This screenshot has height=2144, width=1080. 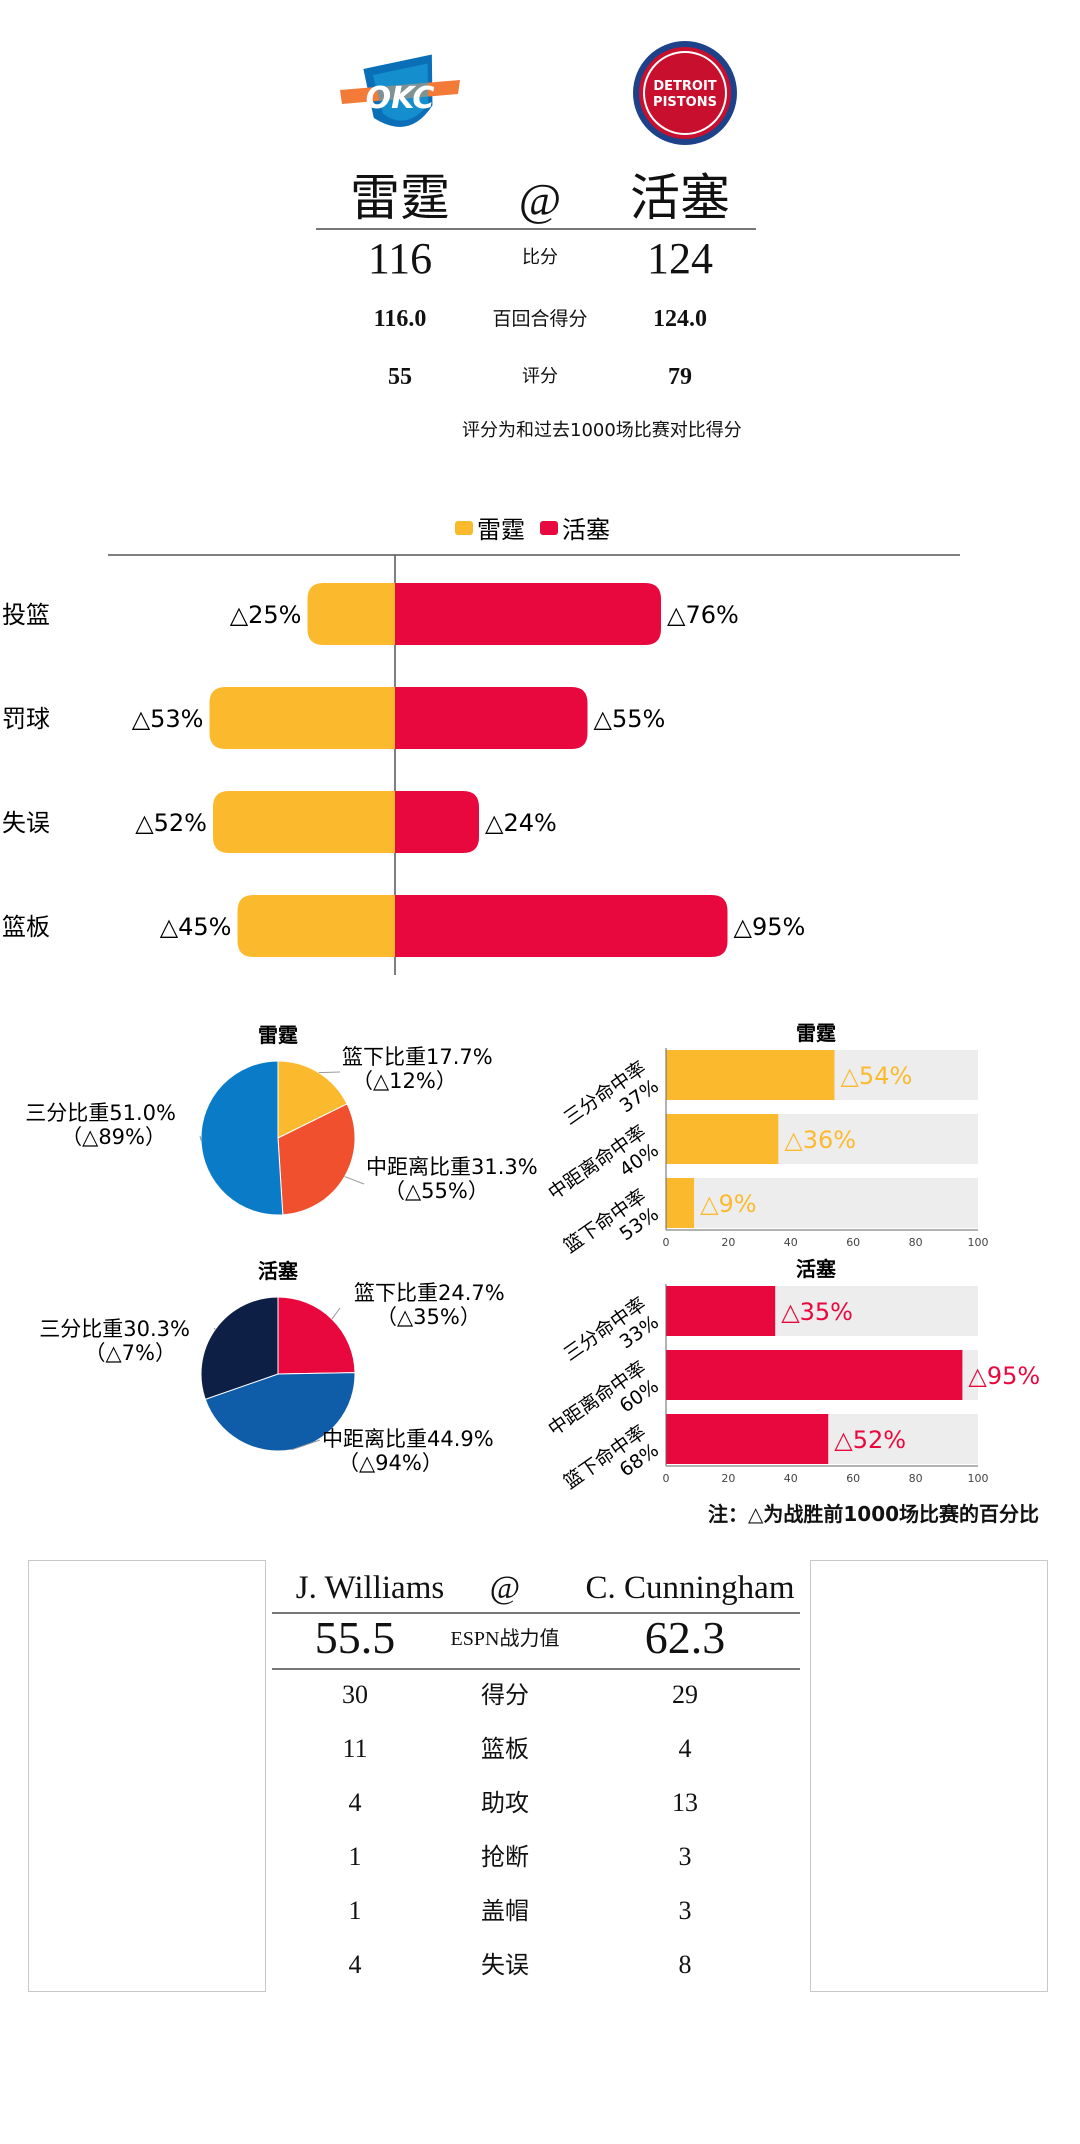 I want to click on espn-away: 55.5, so click(x=355, y=1637).